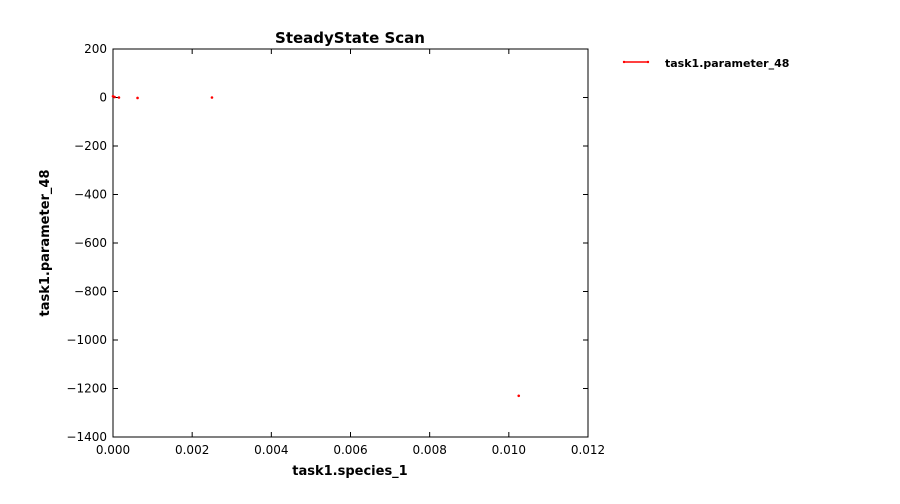  What do you see at coordinates (103, 98) in the screenshot?
I see `y-tick-label: 0` at bounding box center [103, 98].